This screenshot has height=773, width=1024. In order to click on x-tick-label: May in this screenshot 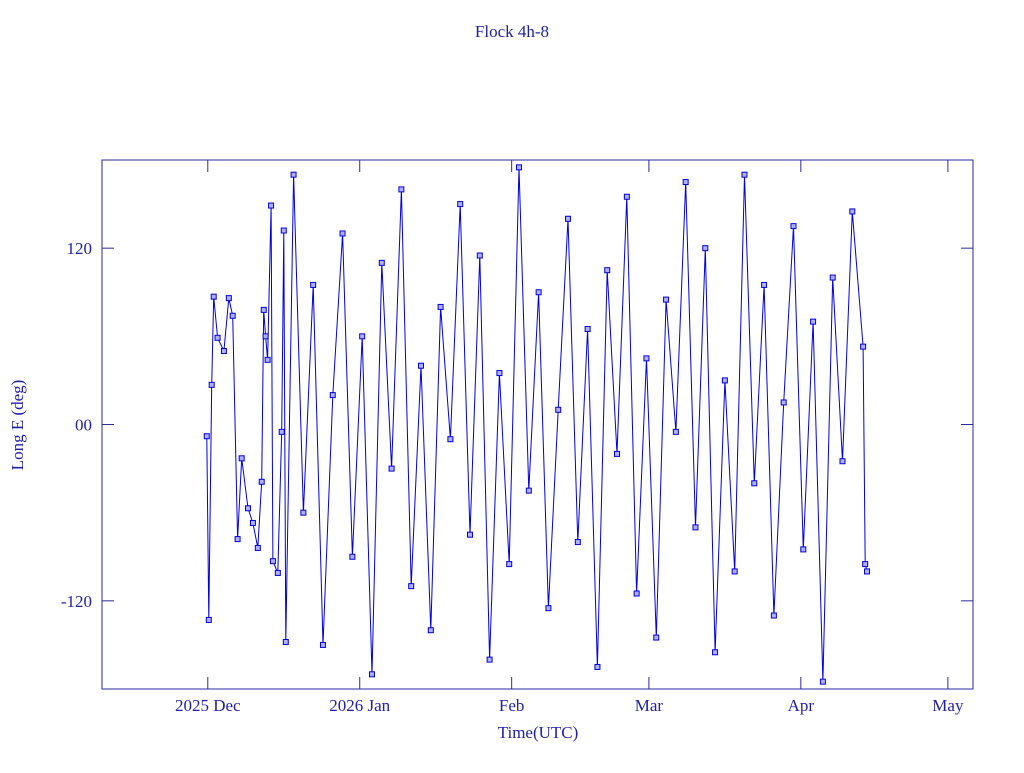, I will do `click(948, 705)`.